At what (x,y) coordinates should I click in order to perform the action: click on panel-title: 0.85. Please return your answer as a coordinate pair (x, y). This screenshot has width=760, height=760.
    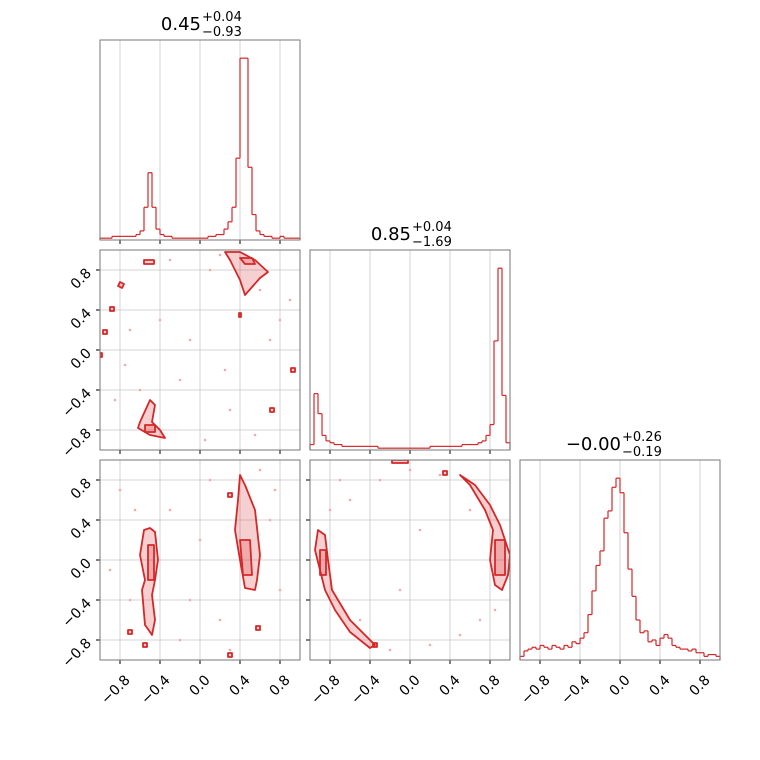
    Looking at the image, I should click on (391, 234).